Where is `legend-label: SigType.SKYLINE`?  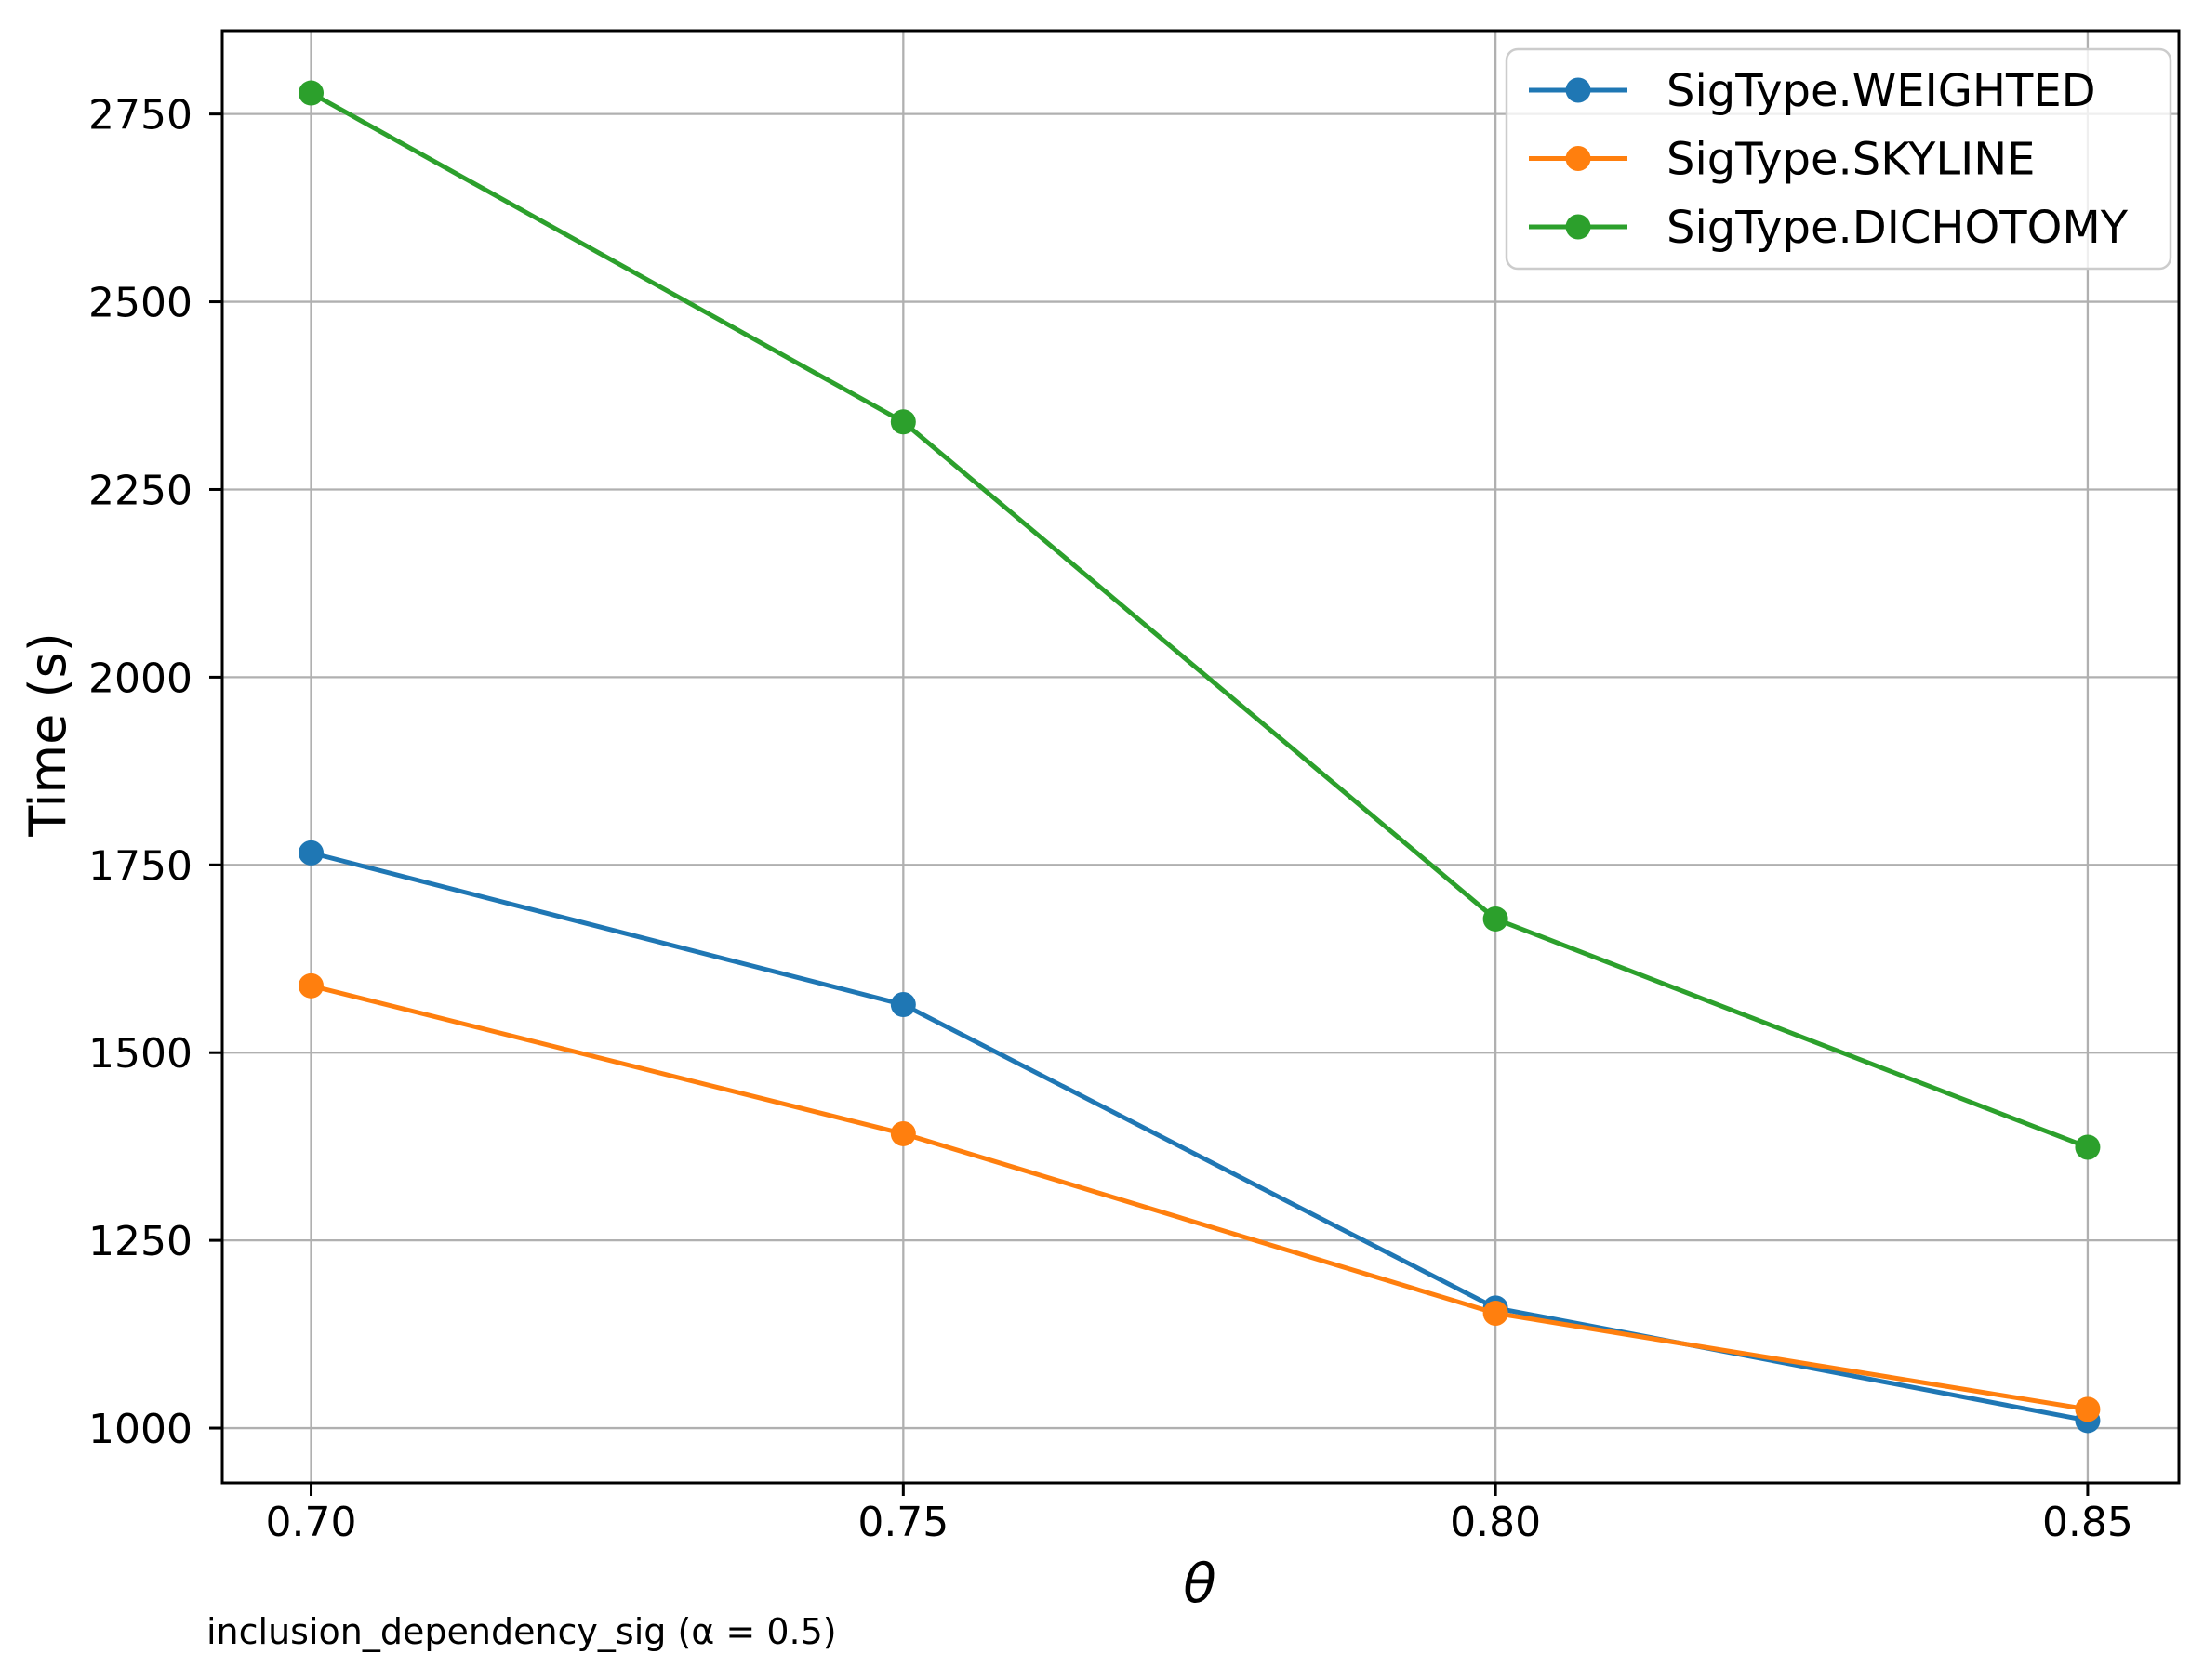
legend-label: SigType.SKYLINE is located at coordinates (1850, 160).